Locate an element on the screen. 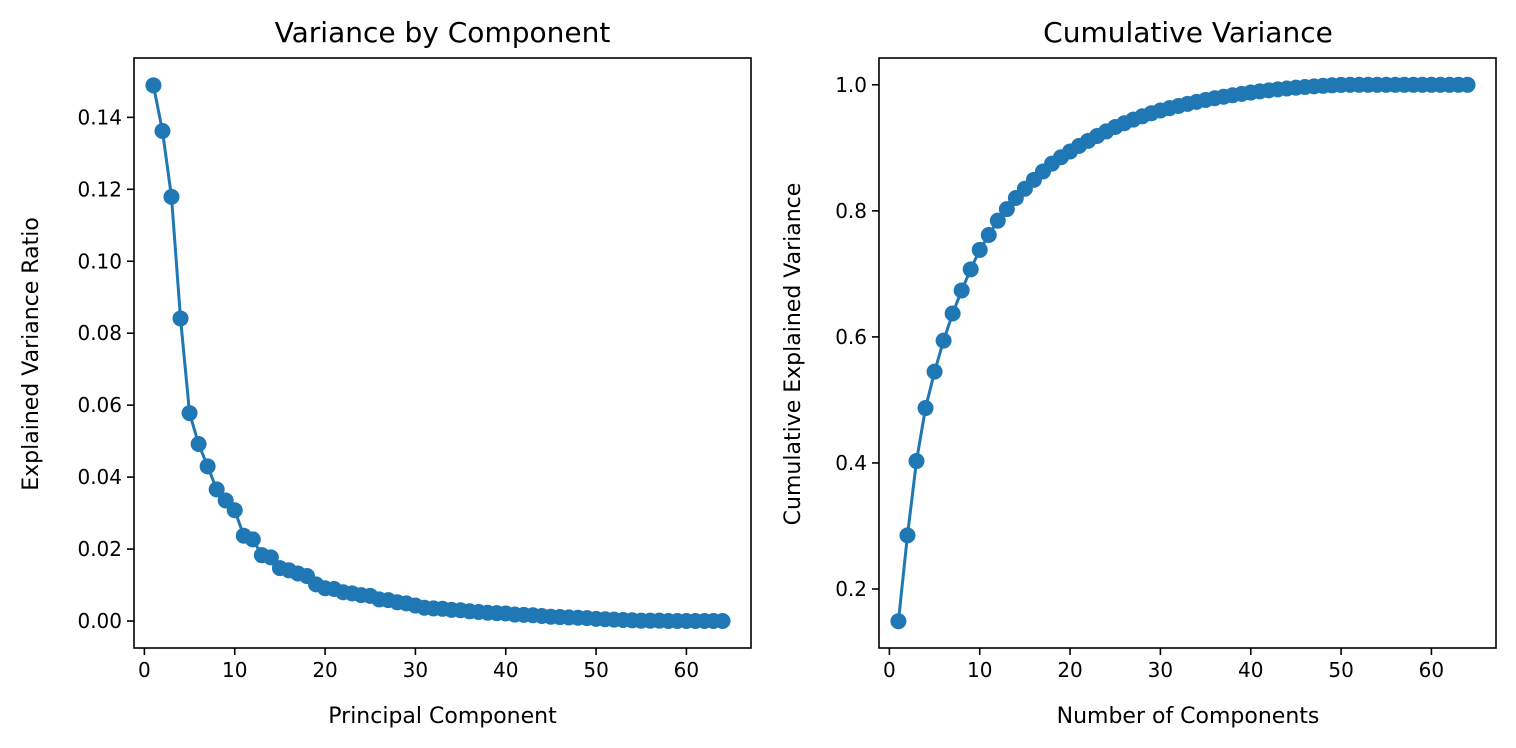  y-tick-label: 0.4 is located at coordinates (851, 463).